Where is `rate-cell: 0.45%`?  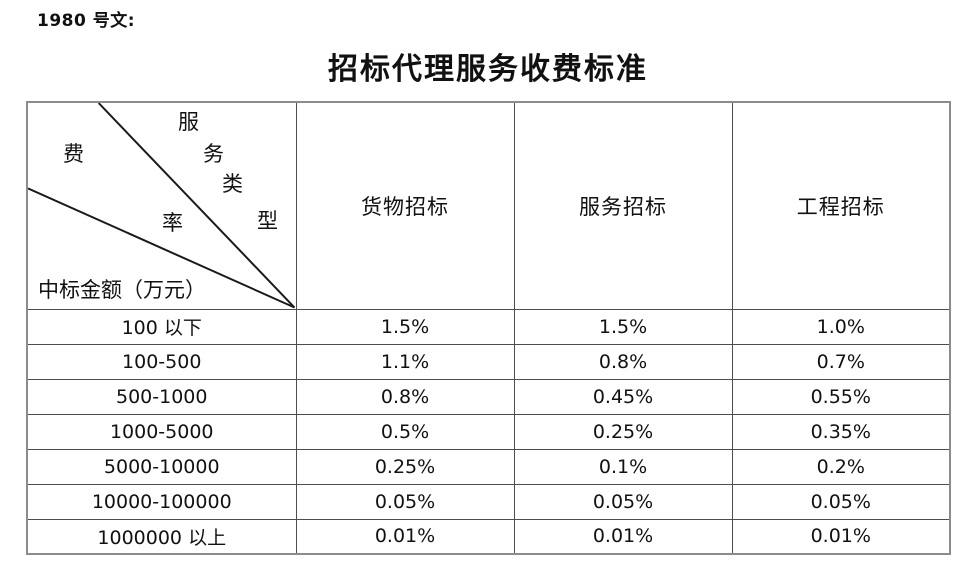
rate-cell: 0.45% is located at coordinates (623, 396).